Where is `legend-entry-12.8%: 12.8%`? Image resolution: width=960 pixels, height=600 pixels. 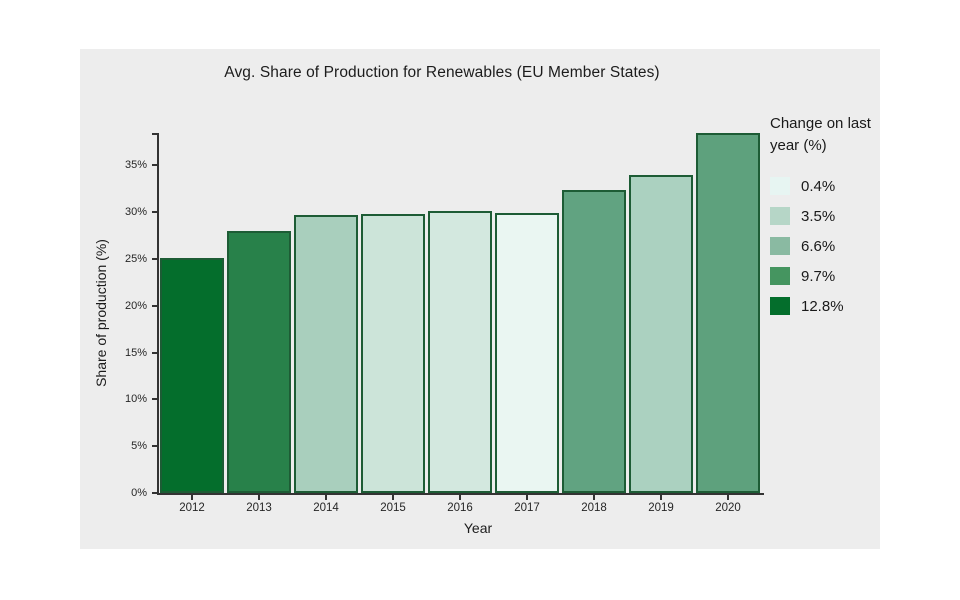 legend-entry-12.8%: 12.8% is located at coordinates (826, 306).